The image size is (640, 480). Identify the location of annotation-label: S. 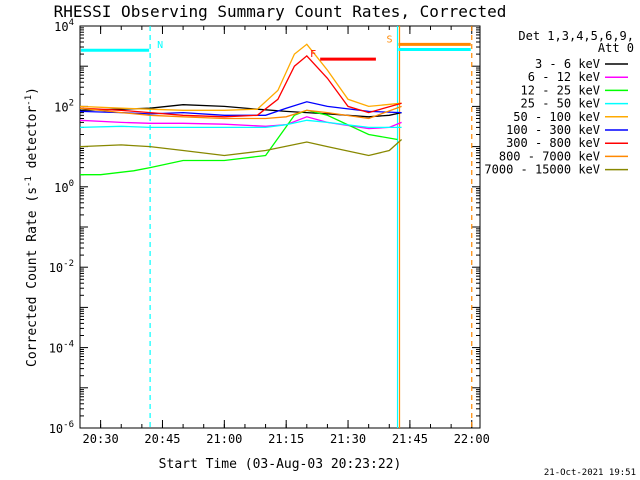
(390, 39).